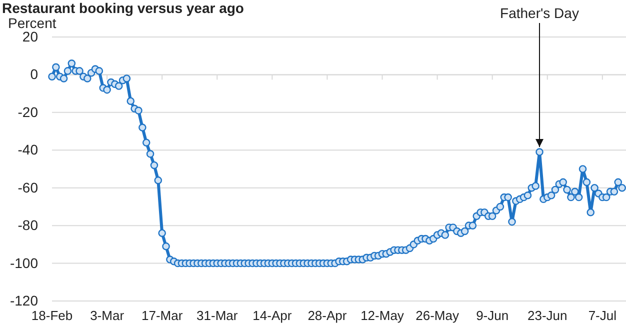 This screenshot has height=325, width=626. What do you see at coordinates (123, 8) in the screenshot?
I see `chart-title: Restaurant booking versus year ago` at bounding box center [123, 8].